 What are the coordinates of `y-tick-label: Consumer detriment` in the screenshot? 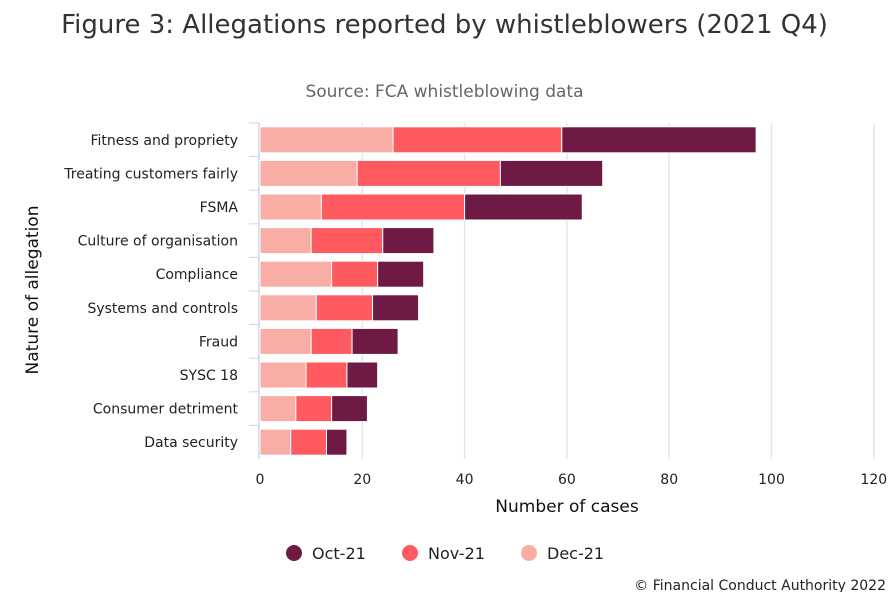 It's located at (166, 410).